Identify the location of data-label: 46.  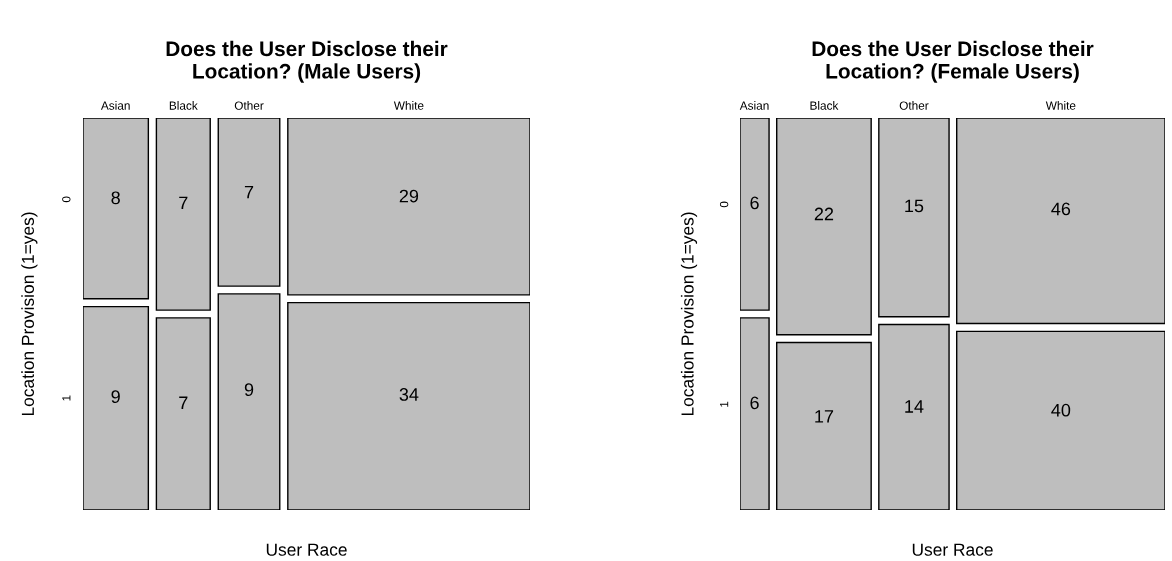
(1061, 209).